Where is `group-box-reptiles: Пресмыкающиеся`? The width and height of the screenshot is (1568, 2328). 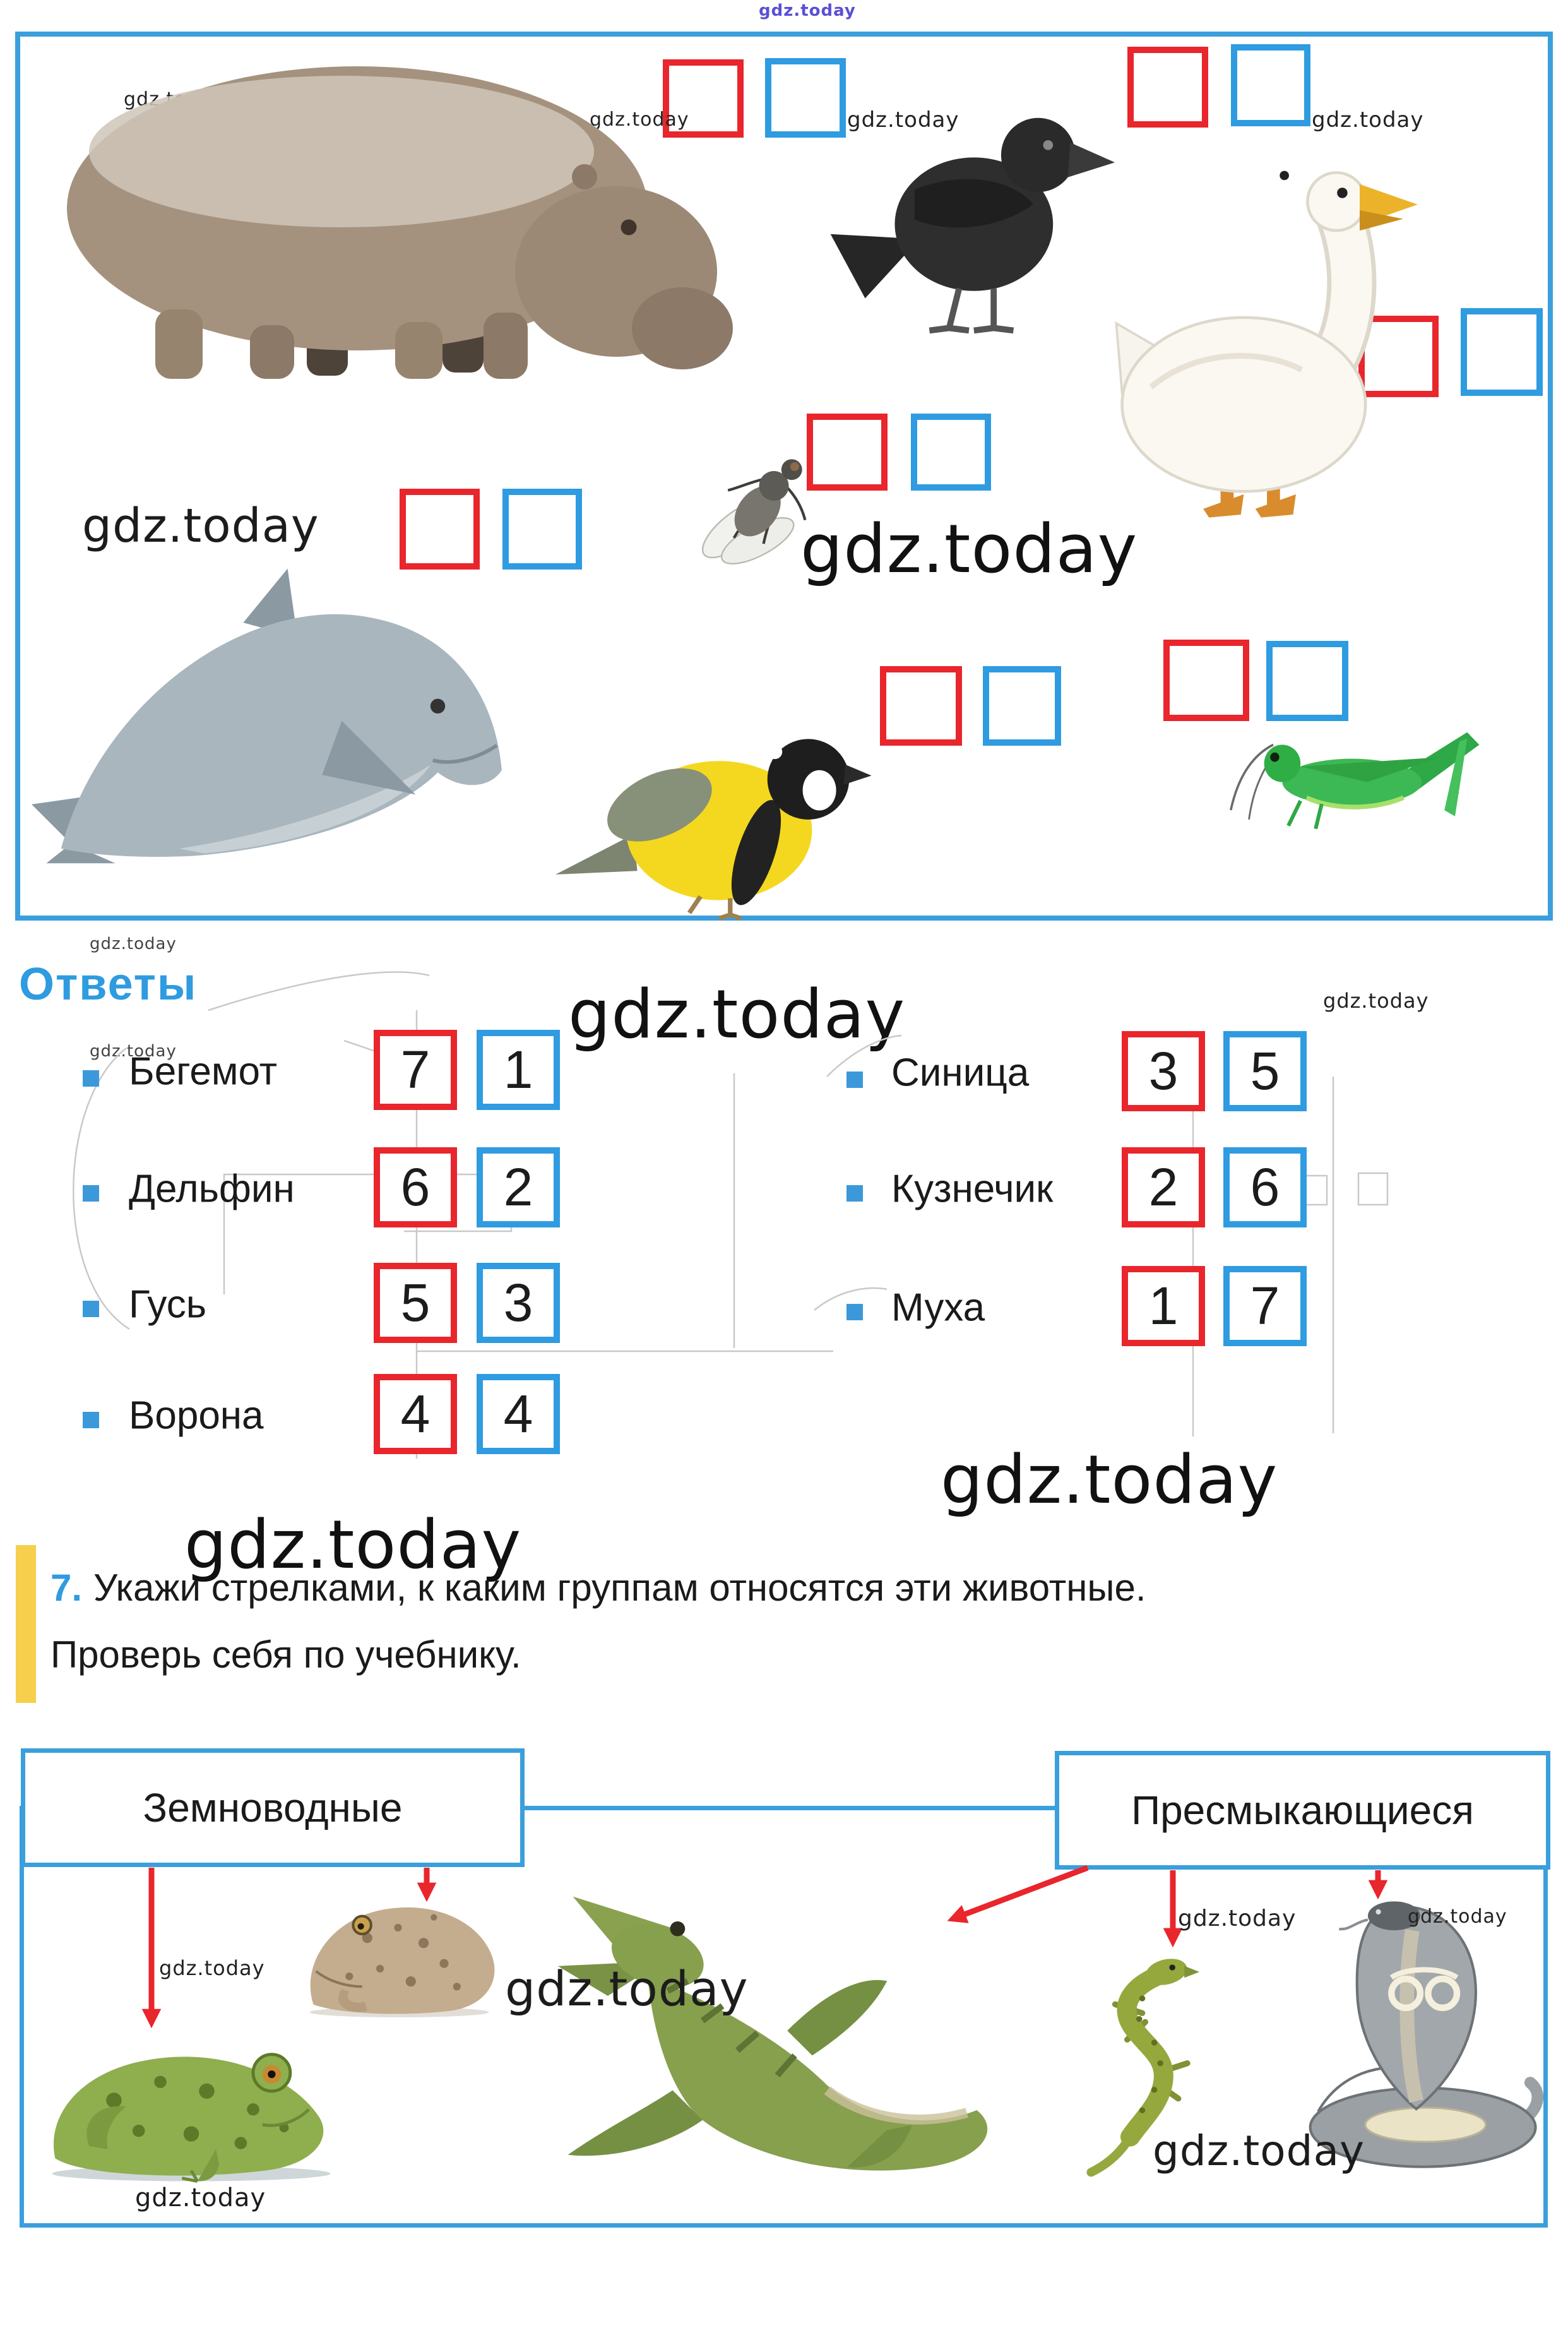 group-box-reptiles: Пресмыкающиеся is located at coordinates (1302, 1810).